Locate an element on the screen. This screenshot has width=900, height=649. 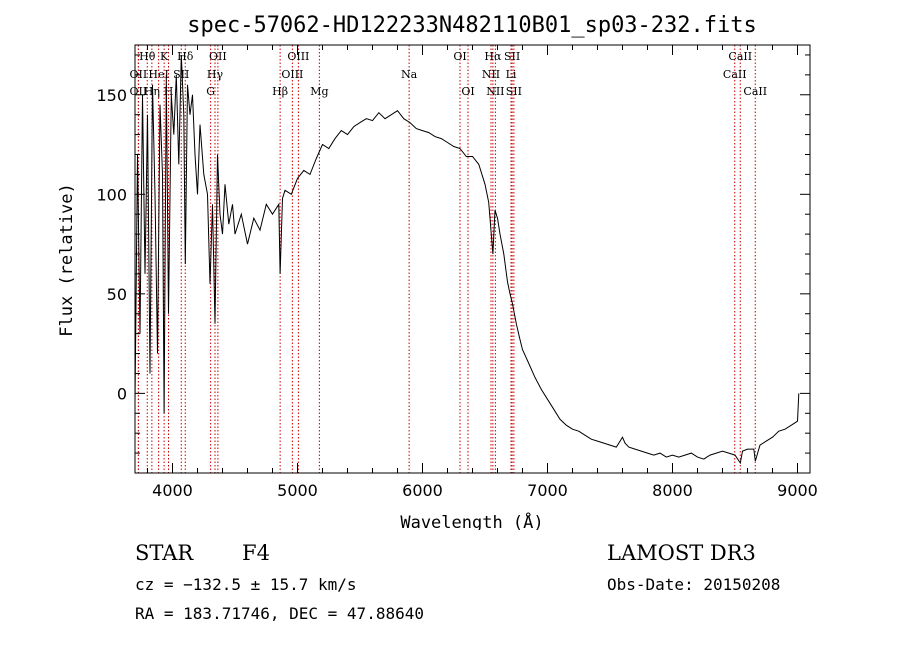
y-axis-label: Flux (relative) is located at coordinates (67, 260).